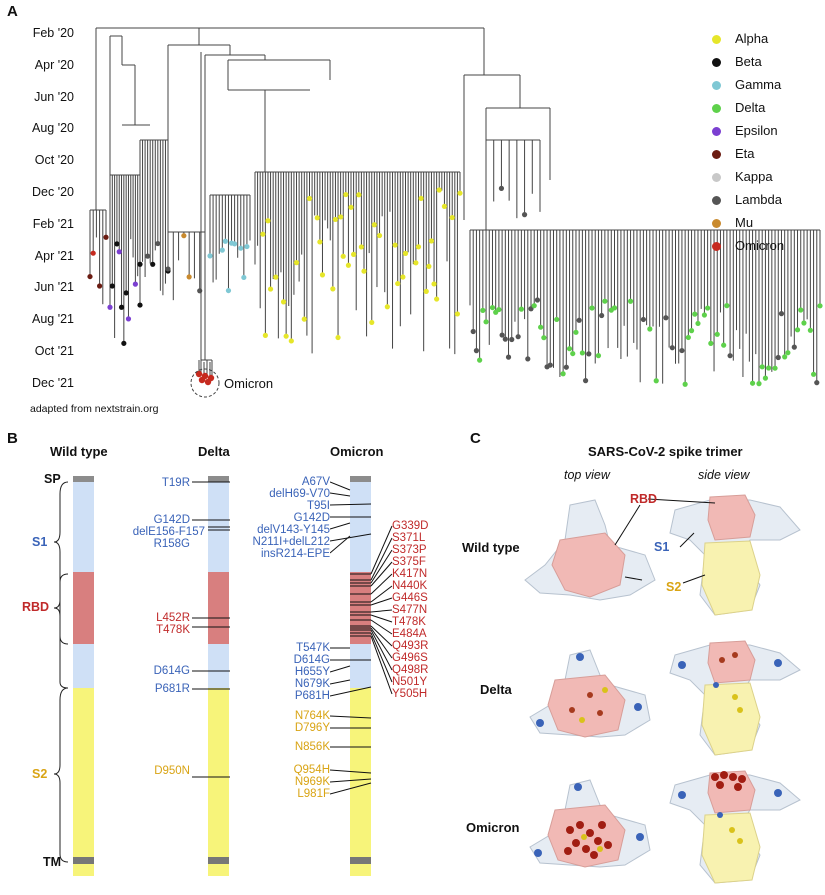  I want to click on s1-segment, so click(83, 666).